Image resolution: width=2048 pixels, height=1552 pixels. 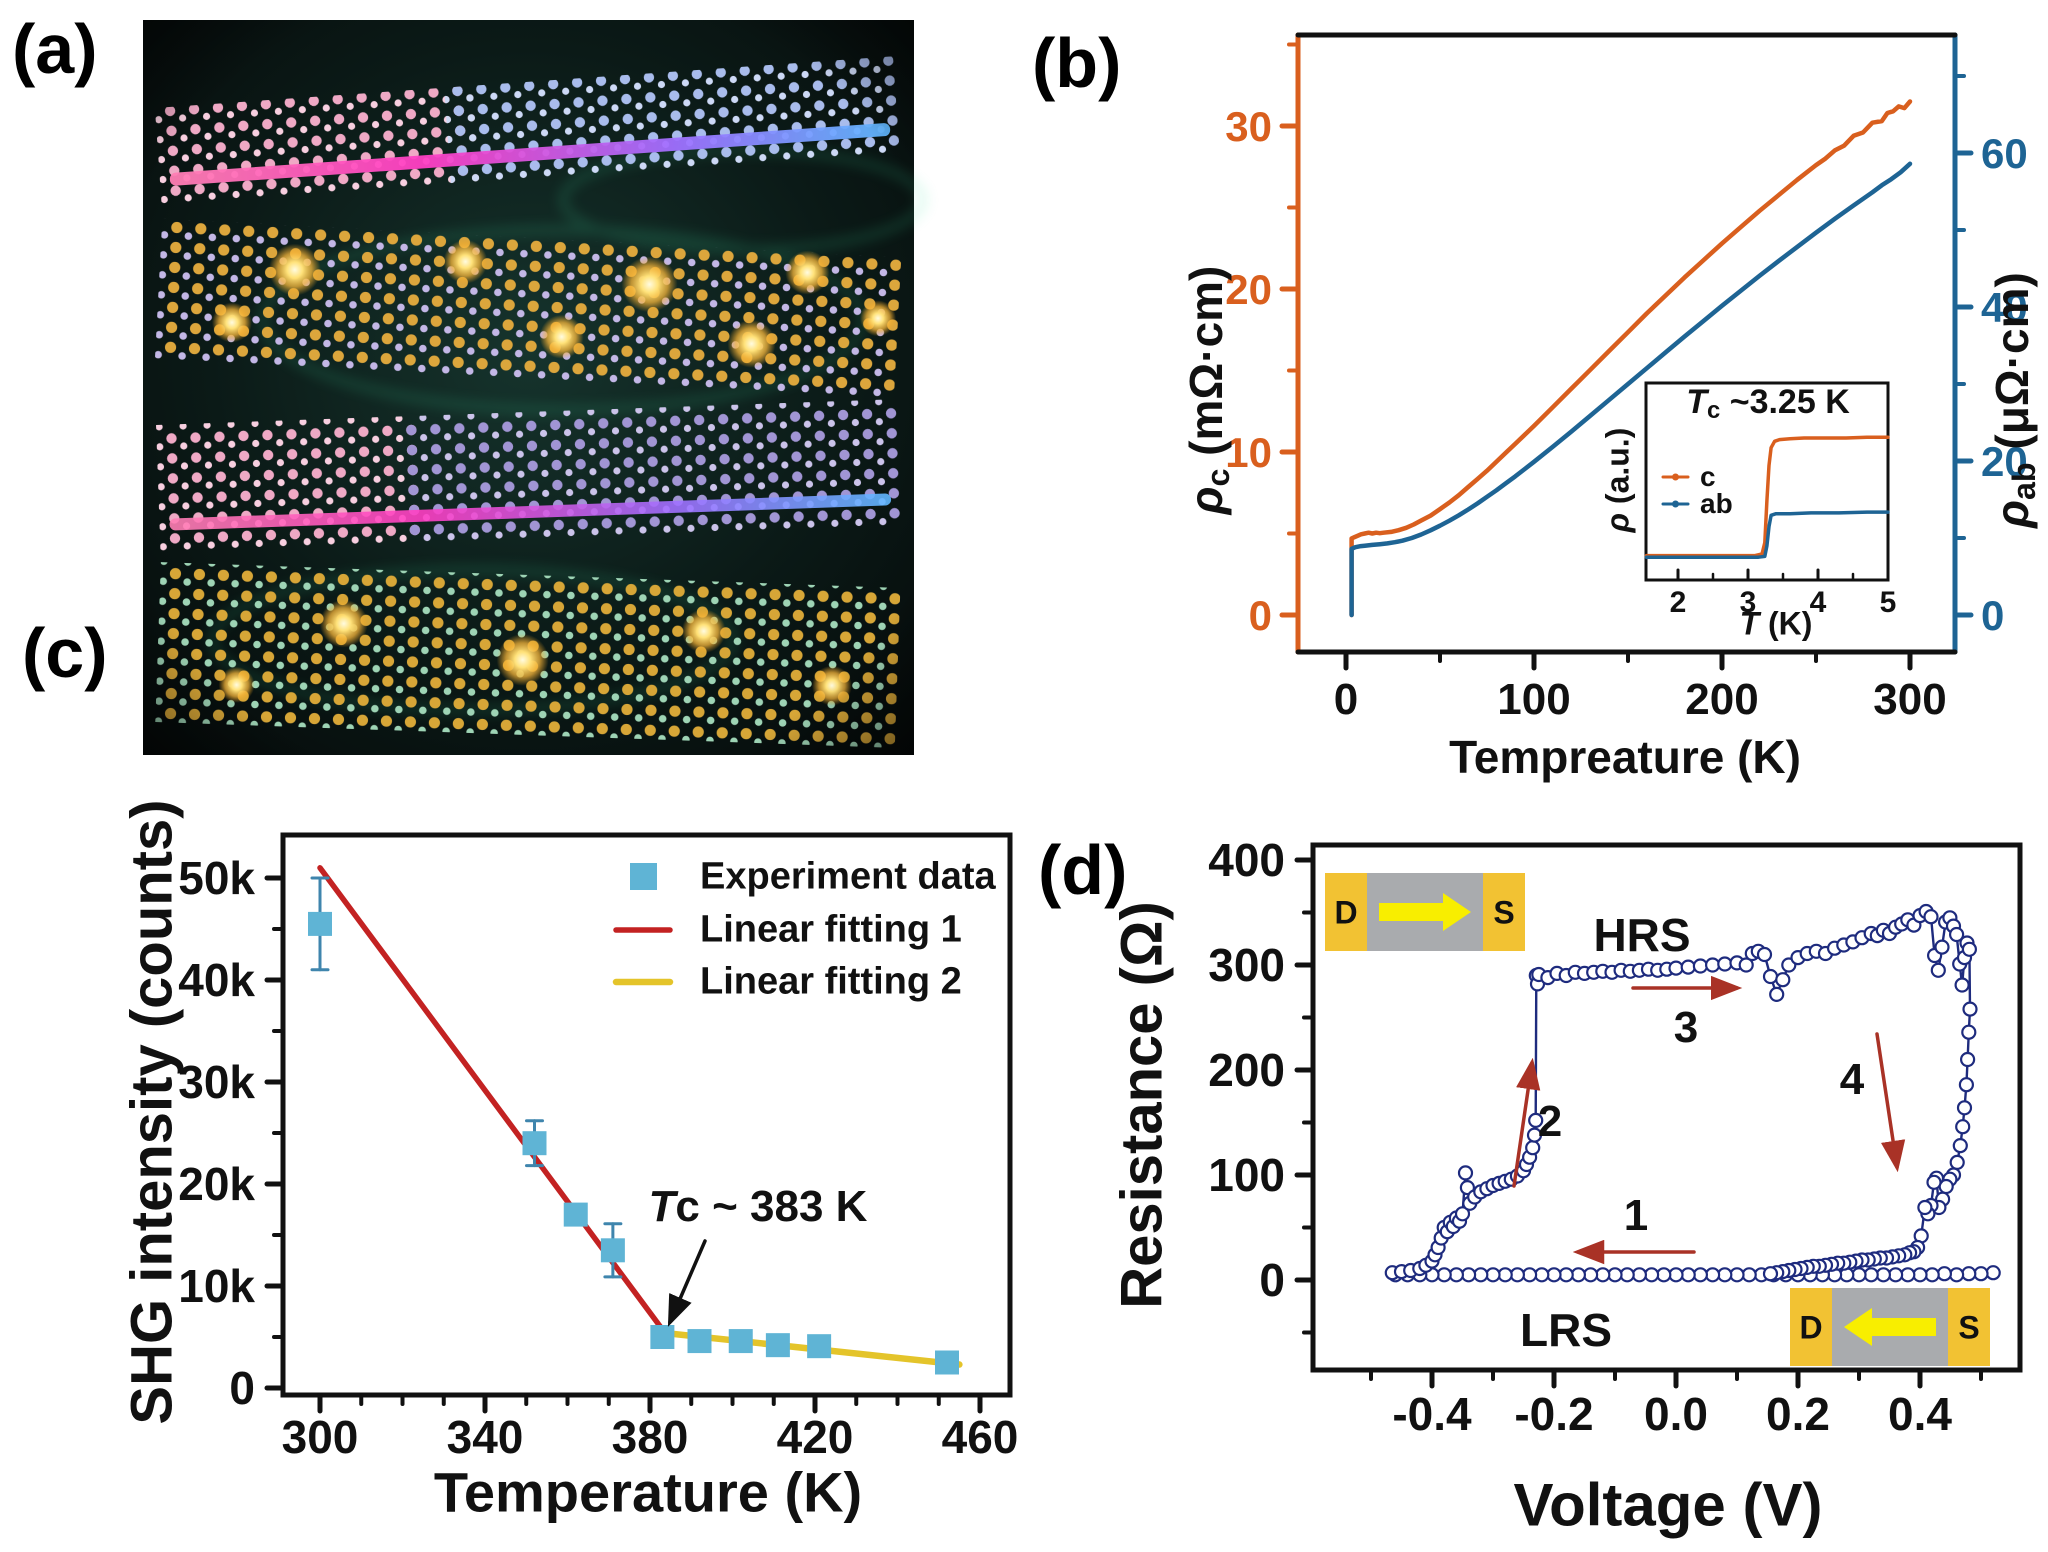 What do you see at coordinates (1768, 403) in the screenshot?
I see `b-inset-title: Tc ~3.25 K` at bounding box center [1768, 403].